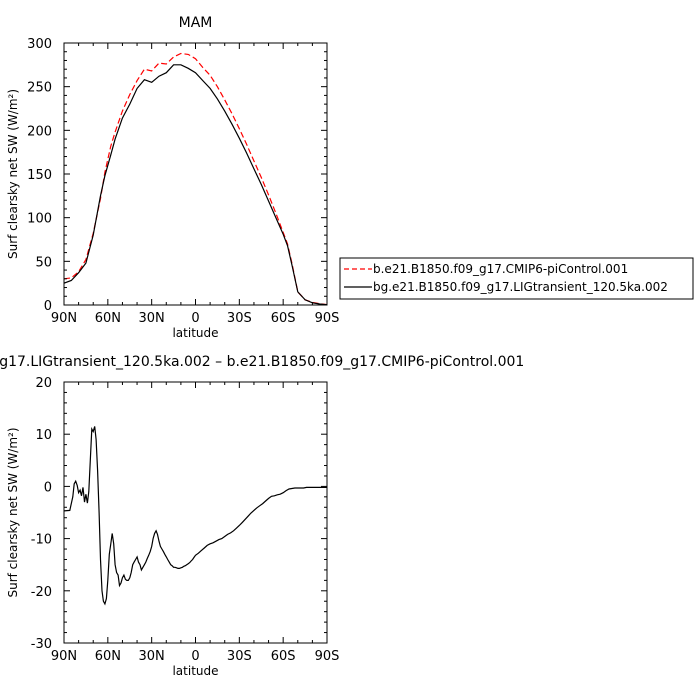 This screenshot has width=700, height=700. I want to click on y-tick-label: 50, so click(43, 262).